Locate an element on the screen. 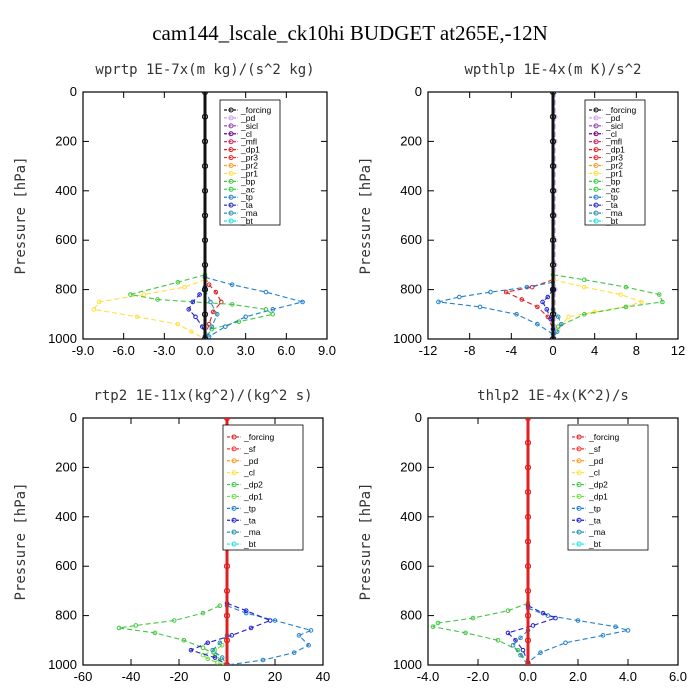 This screenshot has height=700, width=700. legend-entry: _ac is located at coordinates (612, 189).